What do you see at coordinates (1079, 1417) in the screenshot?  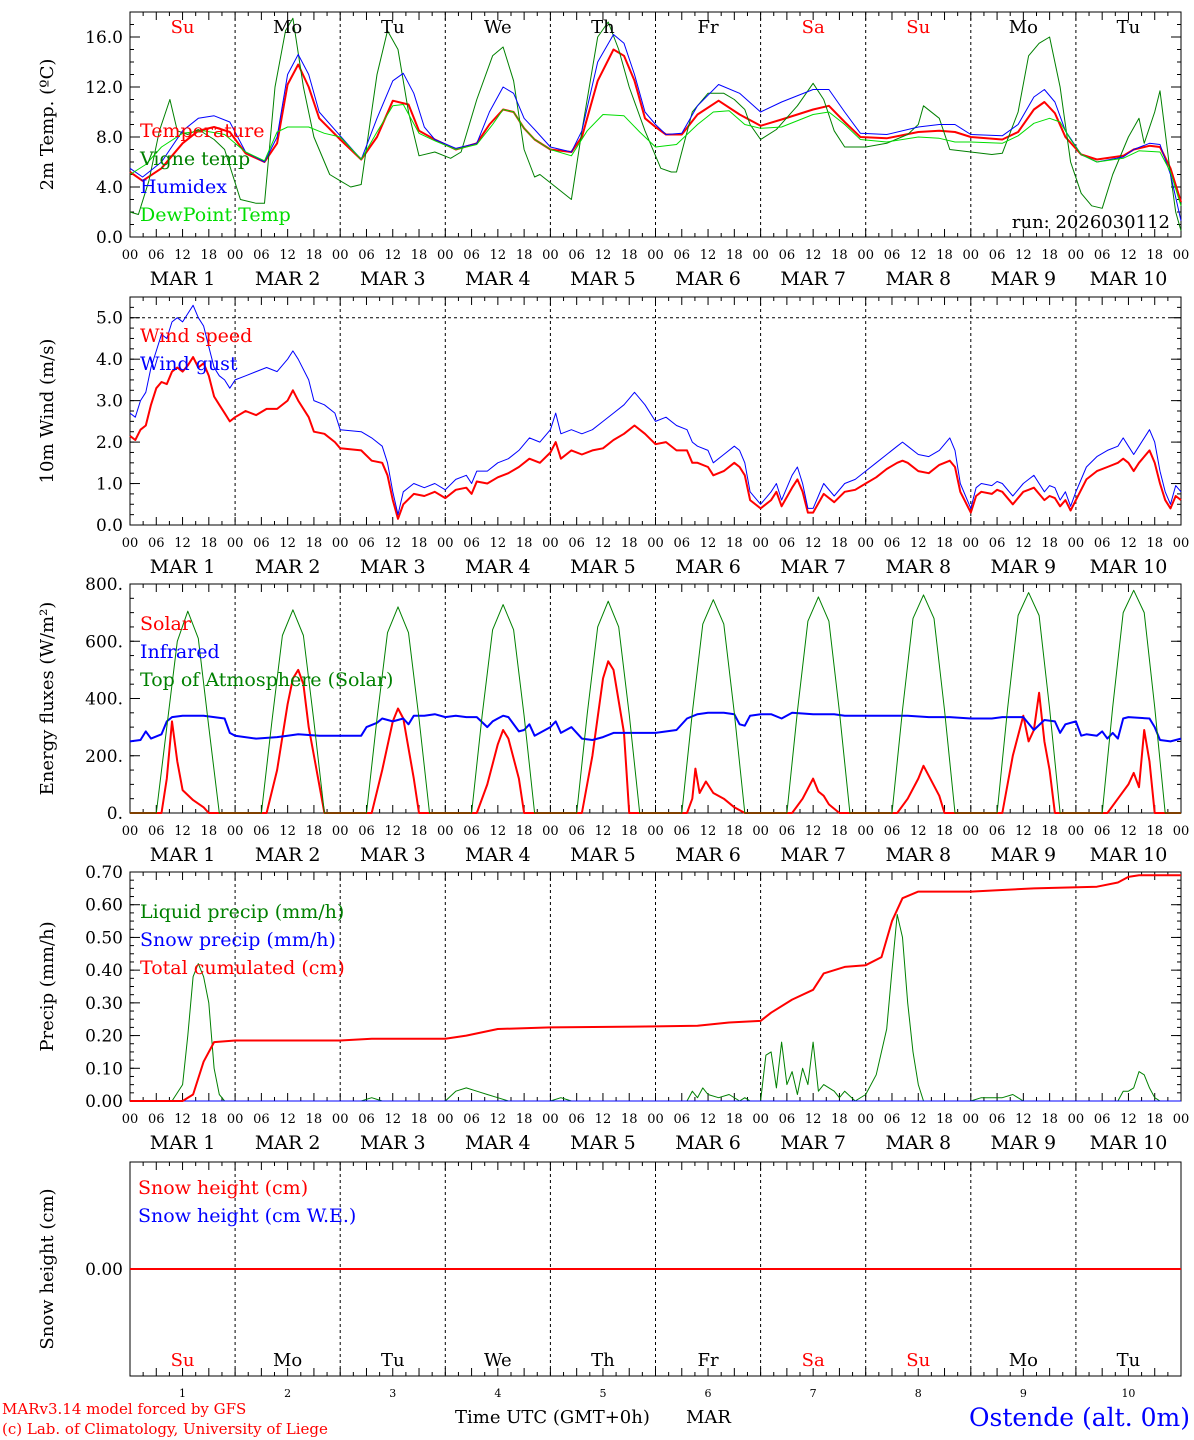 I see `location-title: Ostende (alt. 0m)` at bounding box center [1079, 1417].